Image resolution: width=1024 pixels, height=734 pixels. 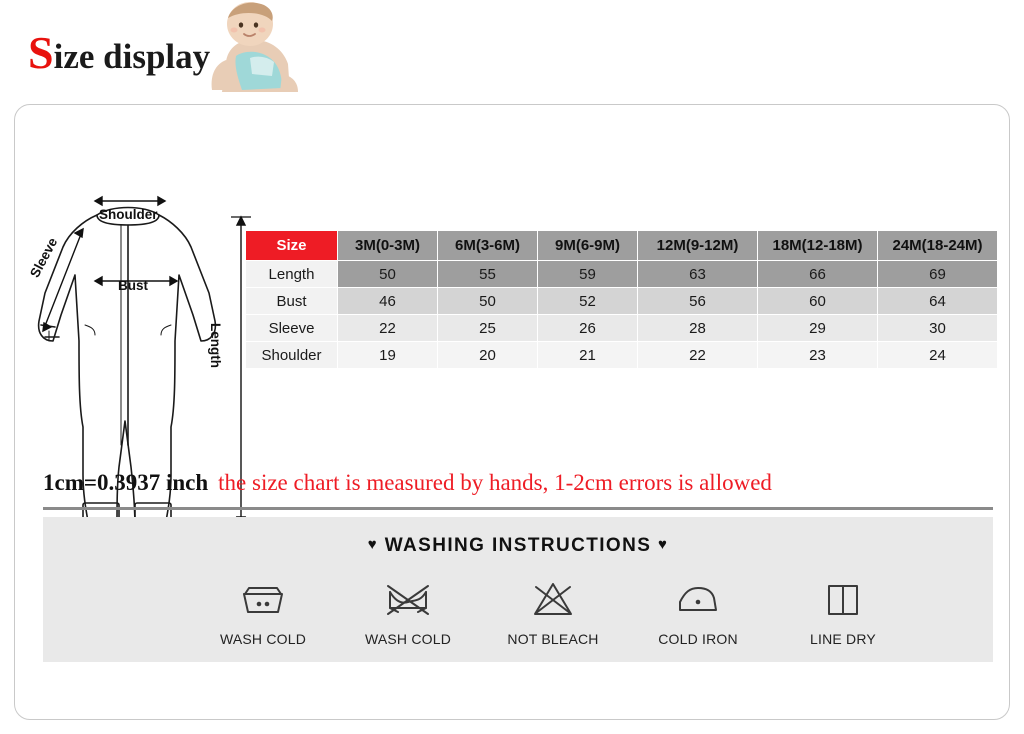 What do you see at coordinates (291, 245) in the screenshot?
I see `column-header-size: Size` at bounding box center [291, 245].